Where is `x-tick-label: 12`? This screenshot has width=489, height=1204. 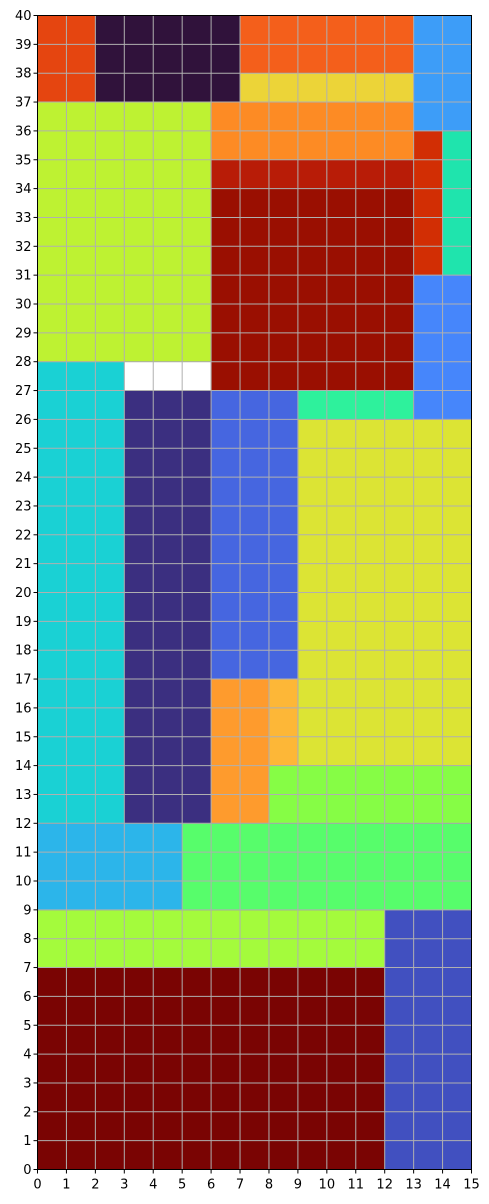 x-tick-label: 12 is located at coordinates (384, 1185).